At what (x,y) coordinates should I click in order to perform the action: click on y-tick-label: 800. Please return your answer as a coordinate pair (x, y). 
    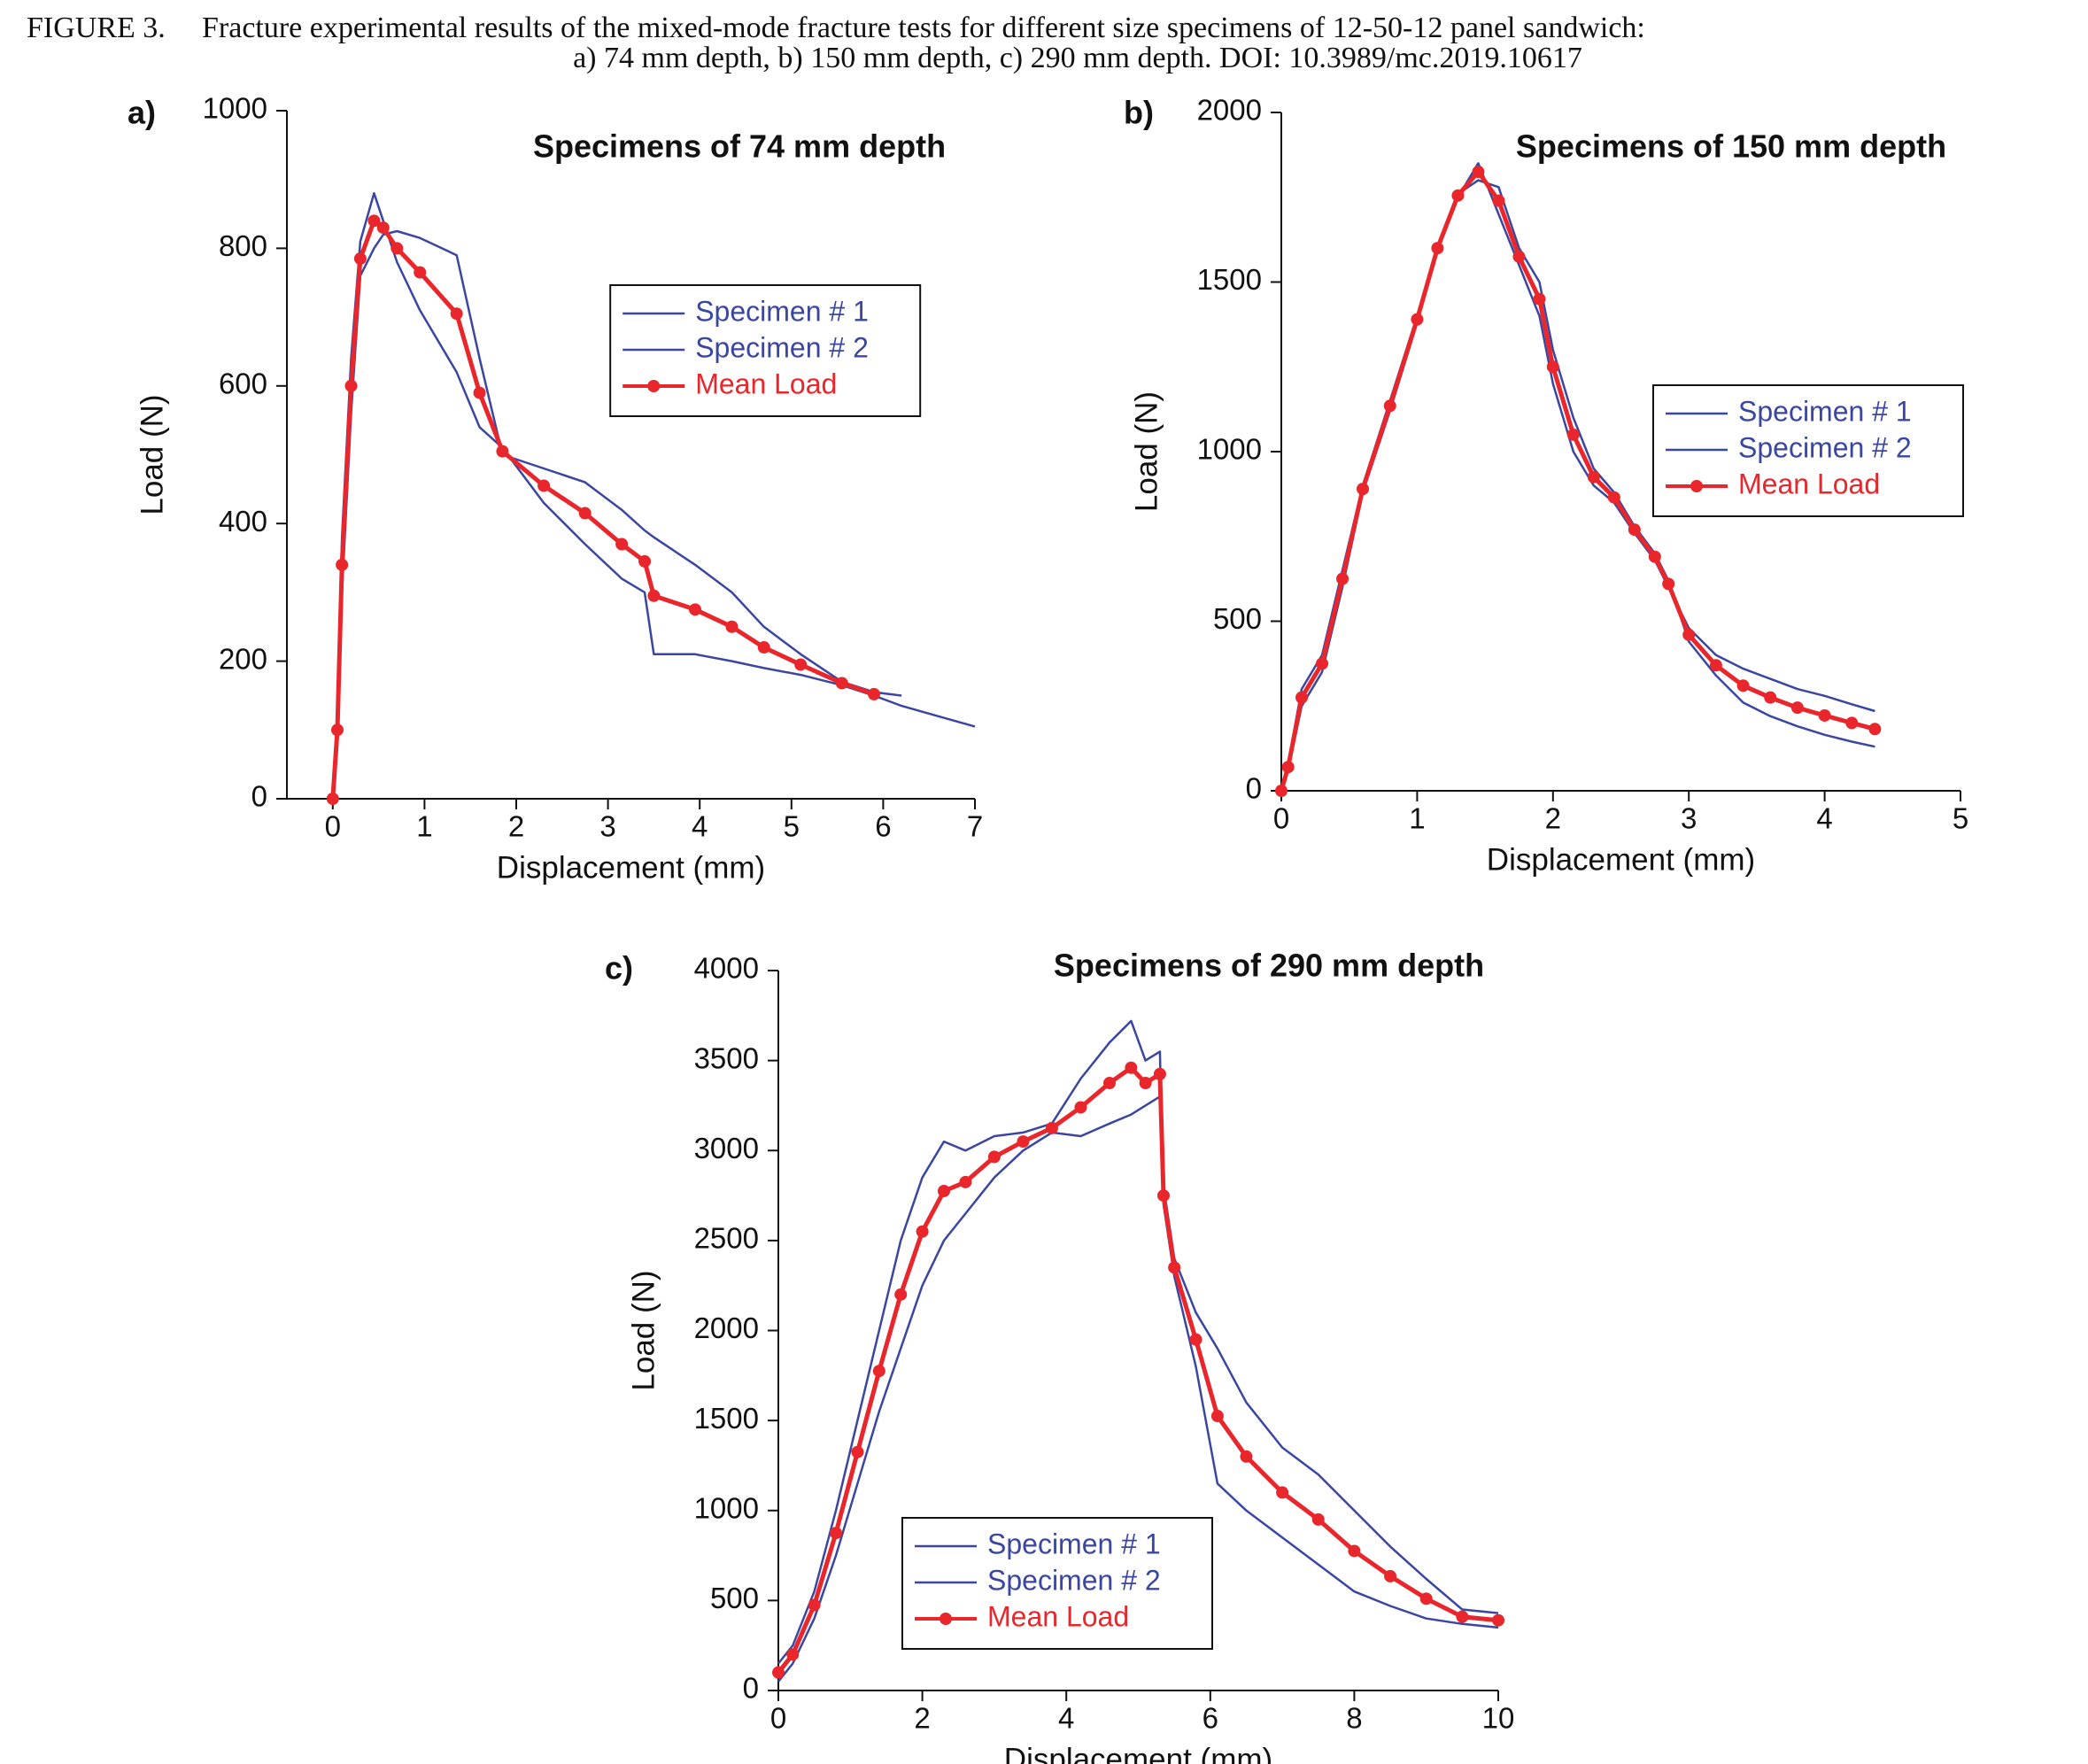
    Looking at the image, I should click on (243, 245).